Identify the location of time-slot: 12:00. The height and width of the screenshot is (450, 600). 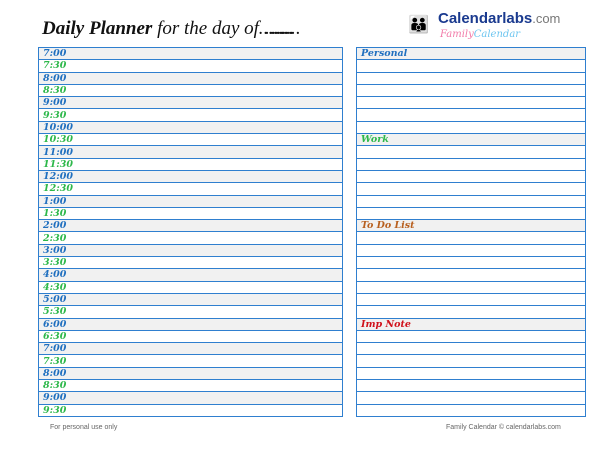
(190, 176).